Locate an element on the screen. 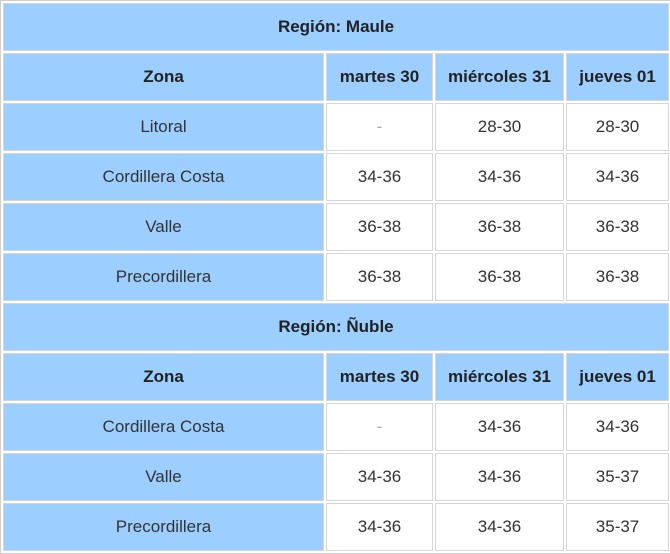 The height and width of the screenshot is (554, 670). data-row: Precordillera 34-36 34-36 35-37 is located at coordinates (336, 527).